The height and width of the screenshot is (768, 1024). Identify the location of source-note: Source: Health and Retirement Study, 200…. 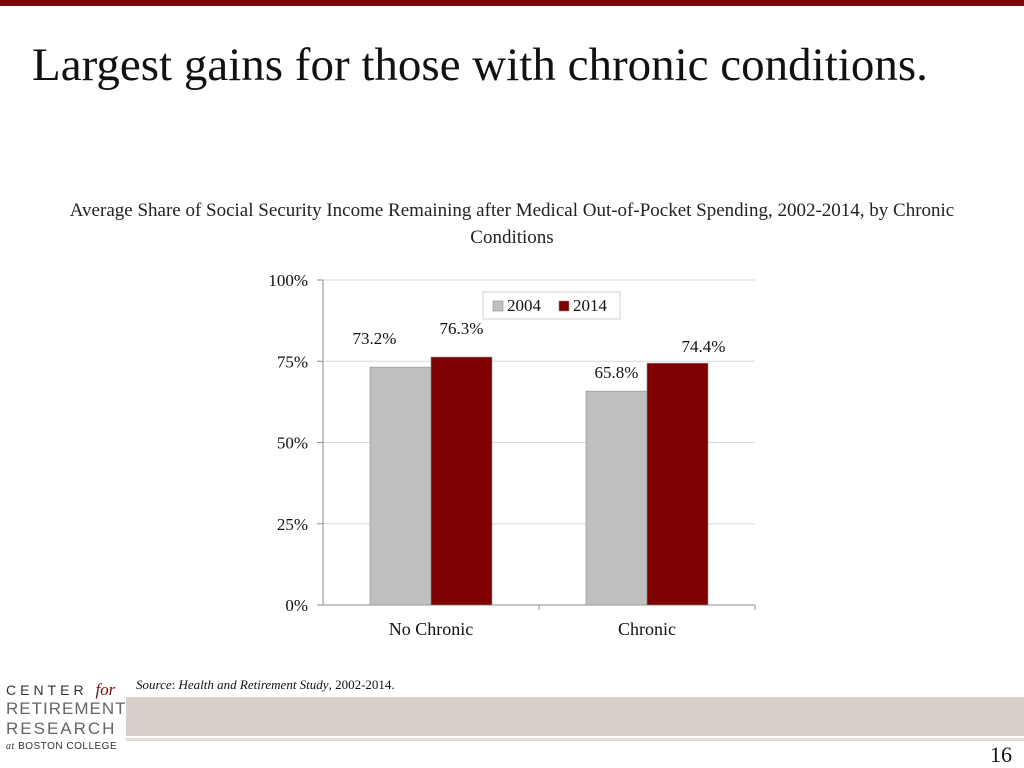
(265, 685).